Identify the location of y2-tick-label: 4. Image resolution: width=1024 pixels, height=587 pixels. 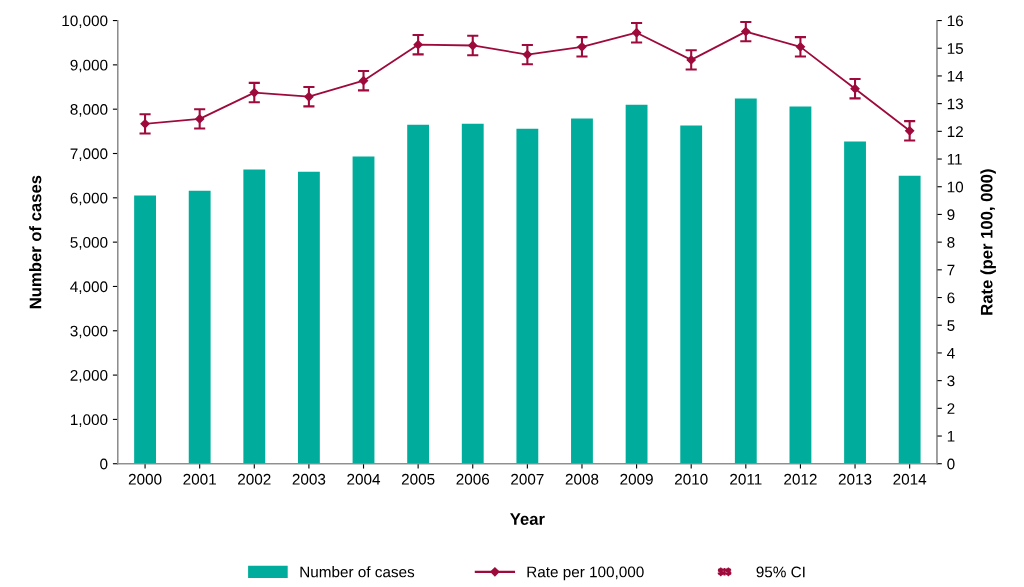
(951, 353).